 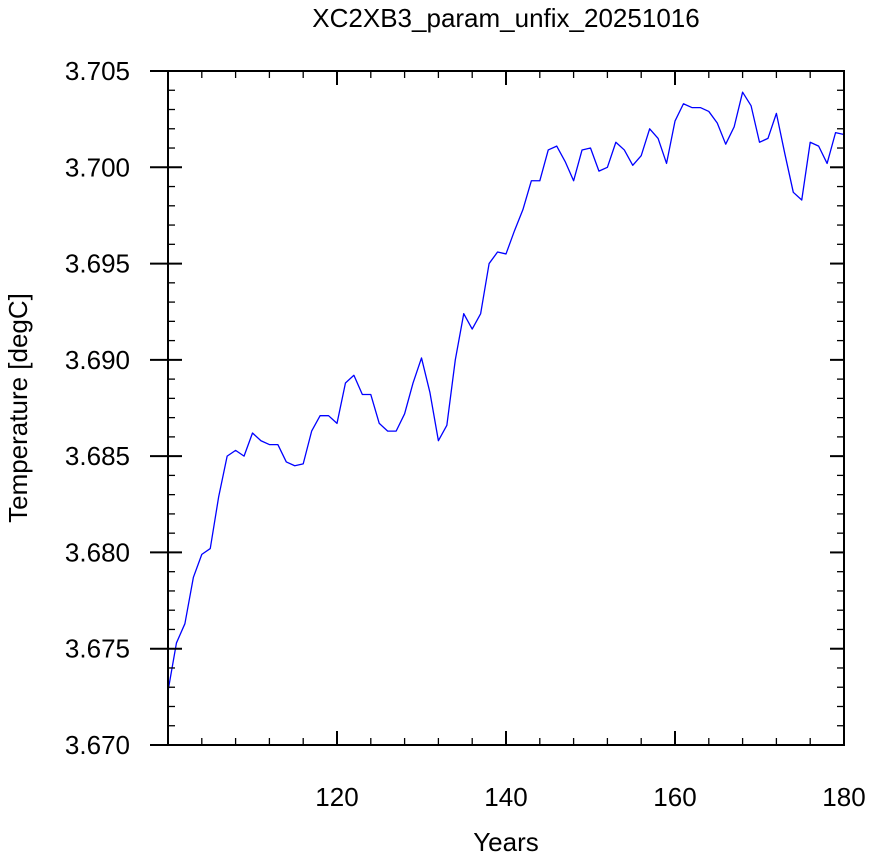 What do you see at coordinates (97, 360) in the screenshot?
I see `y-tick-label: 3.690` at bounding box center [97, 360].